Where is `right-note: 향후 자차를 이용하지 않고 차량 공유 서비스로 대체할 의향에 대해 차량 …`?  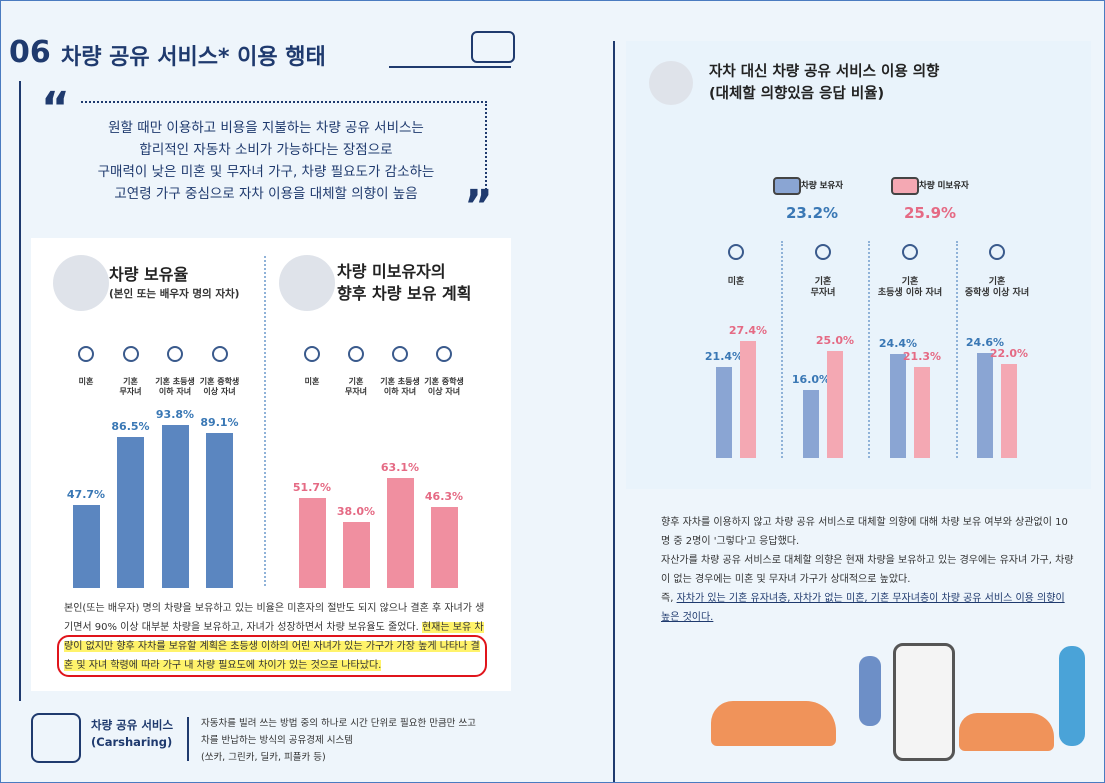
right-note: 향후 자차를 이용하지 않고 차량 공유 서비스로 대체할 의향에 대해 차량 … is located at coordinates (868, 570).